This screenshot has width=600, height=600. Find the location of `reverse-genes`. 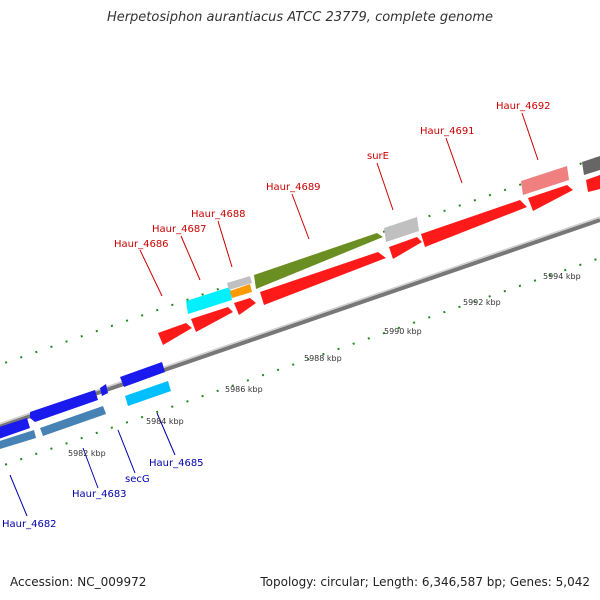

reverse-genes is located at coordinates (85, 407).